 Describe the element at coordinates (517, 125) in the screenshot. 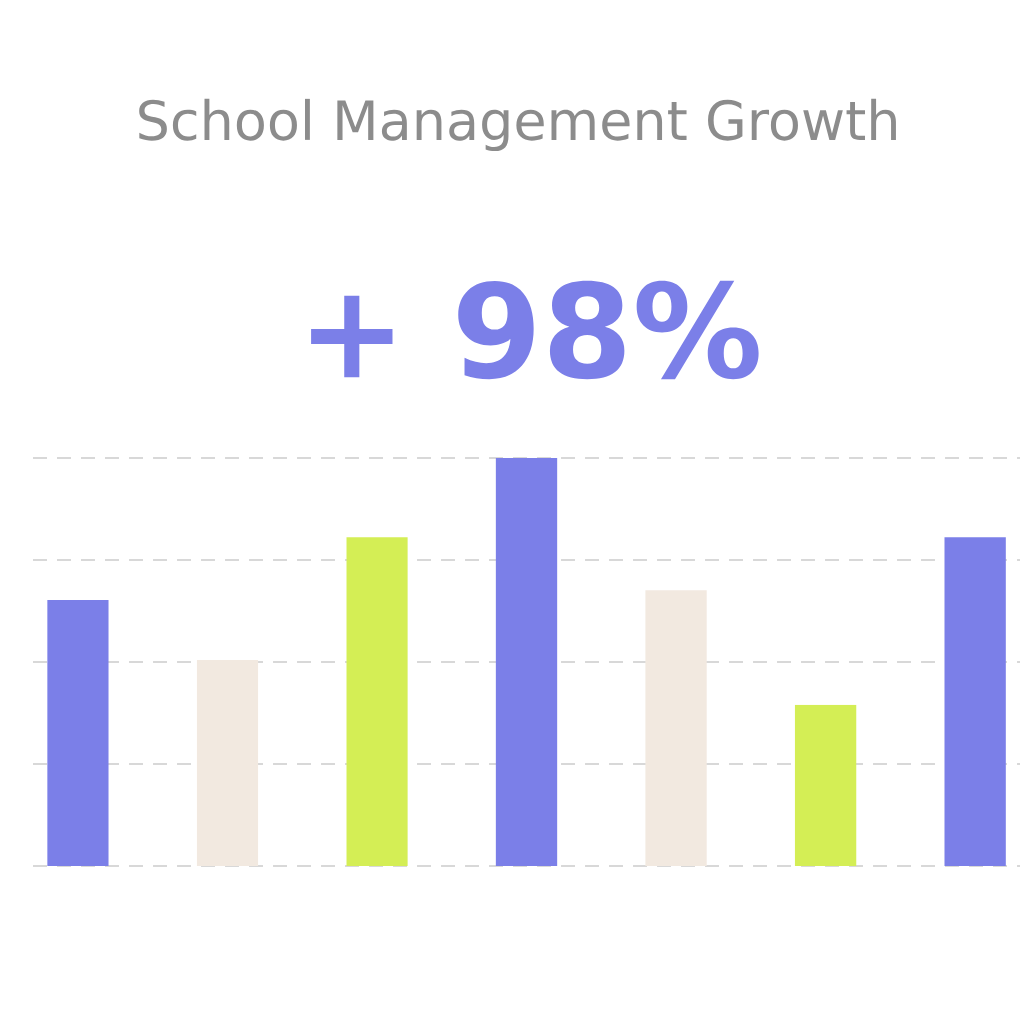

I see `chart-title: School Management Growth` at that location.